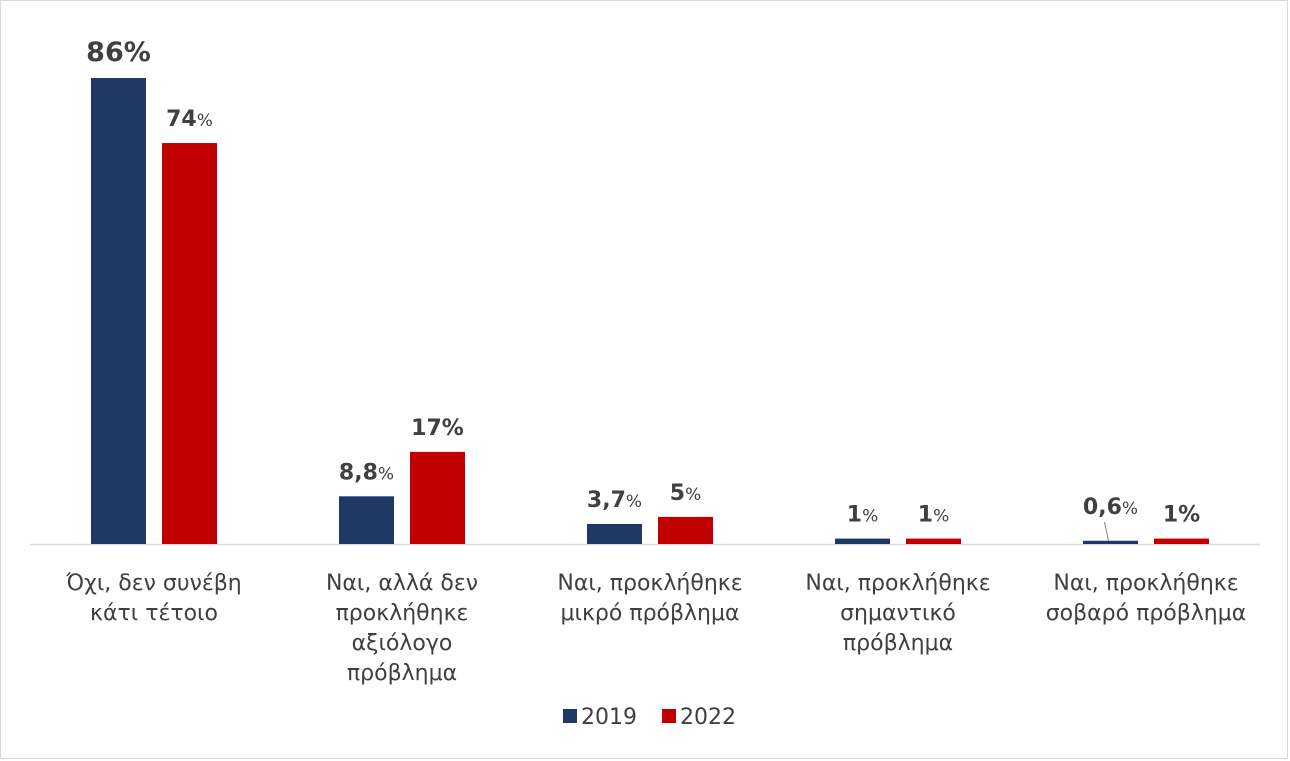 The height and width of the screenshot is (761, 1290). I want to click on category-label-line: σοβαρό πρόβλημα, so click(1146, 613).